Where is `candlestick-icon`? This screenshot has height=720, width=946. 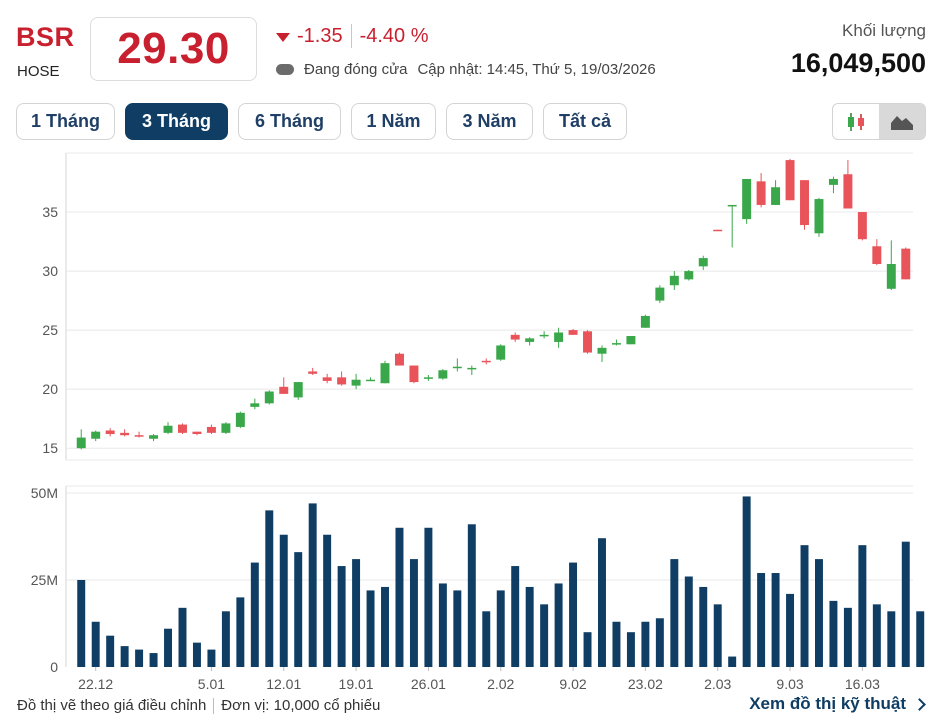
candlestick-icon is located at coordinates (856, 121).